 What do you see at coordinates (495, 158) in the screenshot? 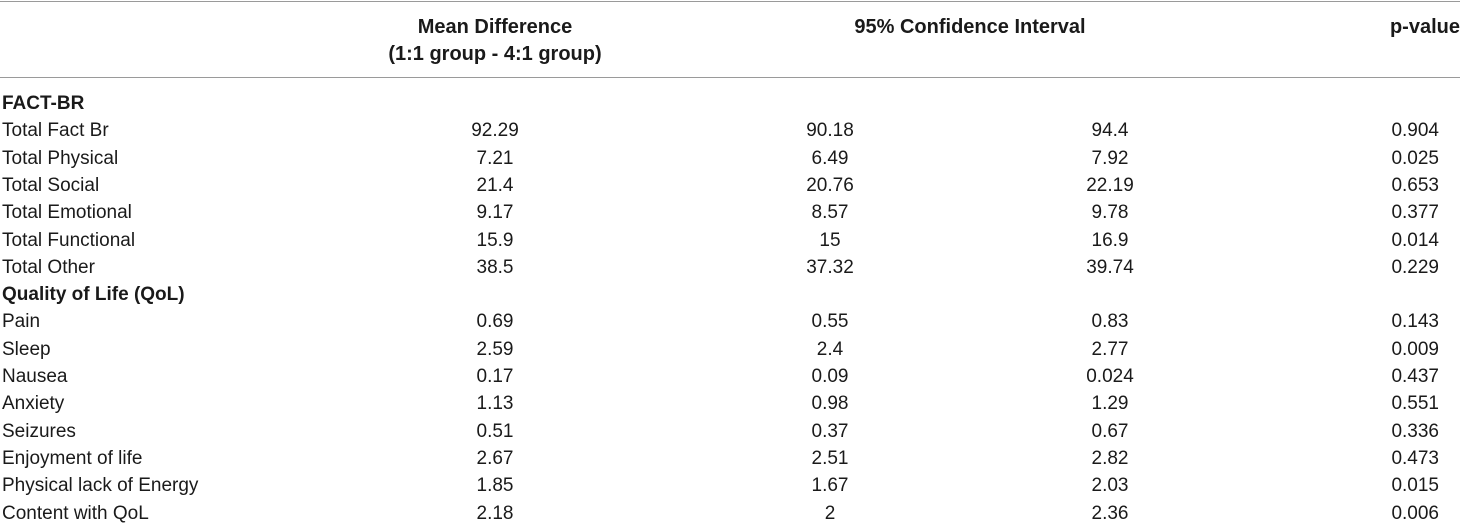
I see `mean-difference-cell: 7.21` at bounding box center [495, 158].